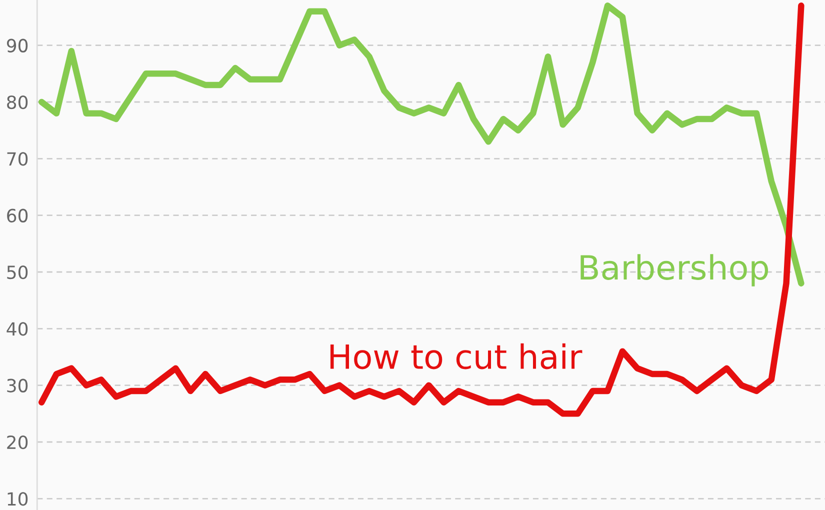 Image resolution: width=825 pixels, height=510 pixels. Describe the element at coordinates (456, 356) in the screenshot. I see `series-label: How to cut hair` at that location.